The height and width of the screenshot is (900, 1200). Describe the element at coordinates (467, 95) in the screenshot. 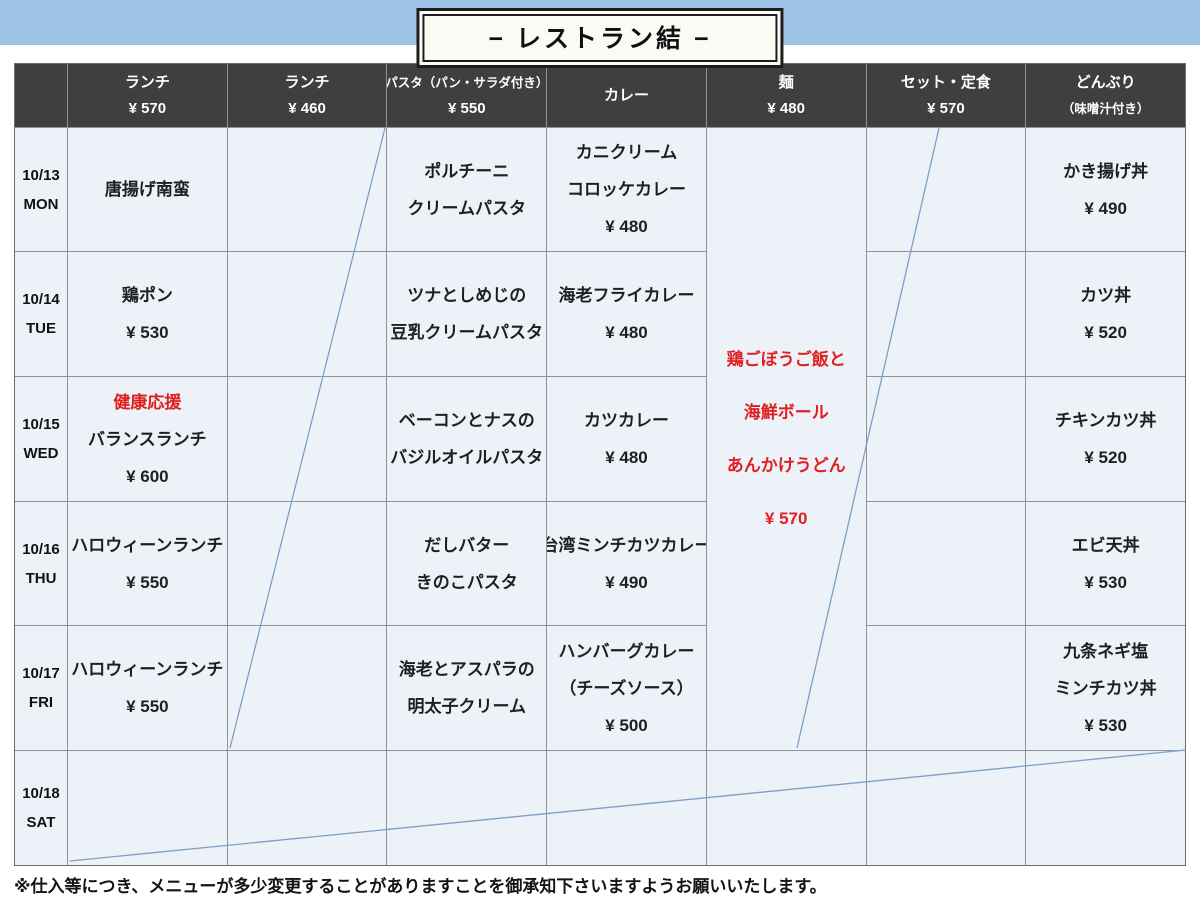

I see `header-cell: パスタ（パン・サラダ付き） ¥ 550` at that location.